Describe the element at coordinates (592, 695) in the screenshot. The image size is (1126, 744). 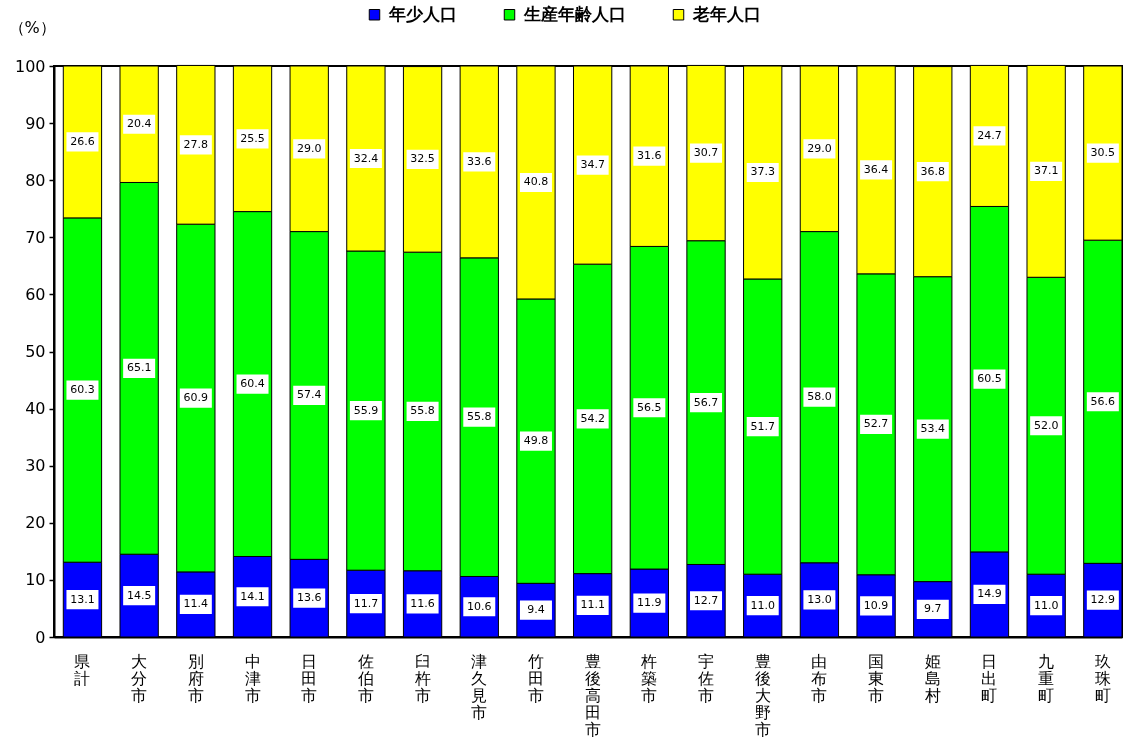
I see `x-tick-label: 豊後高田市` at that location.